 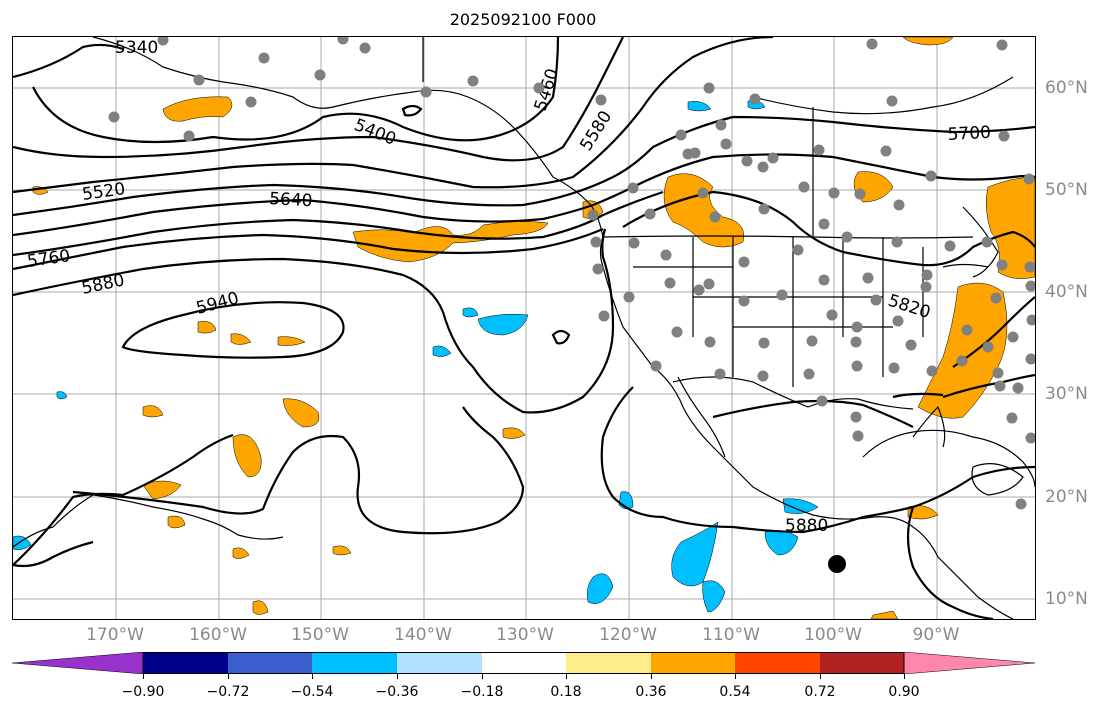 What do you see at coordinates (904, 692) in the screenshot?
I see `colorbar-tick-label: 0.90` at bounding box center [904, 692].